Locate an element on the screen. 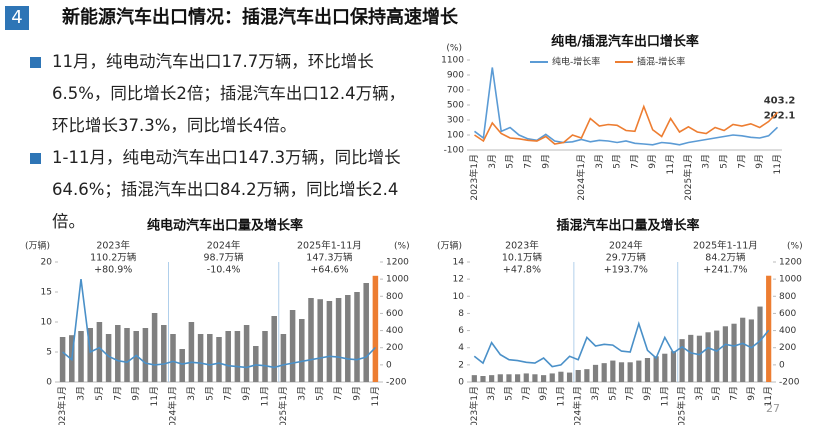 This screenshot has height=425, width=831. y-axis-label: (%) is located at coordinates (454, 49).